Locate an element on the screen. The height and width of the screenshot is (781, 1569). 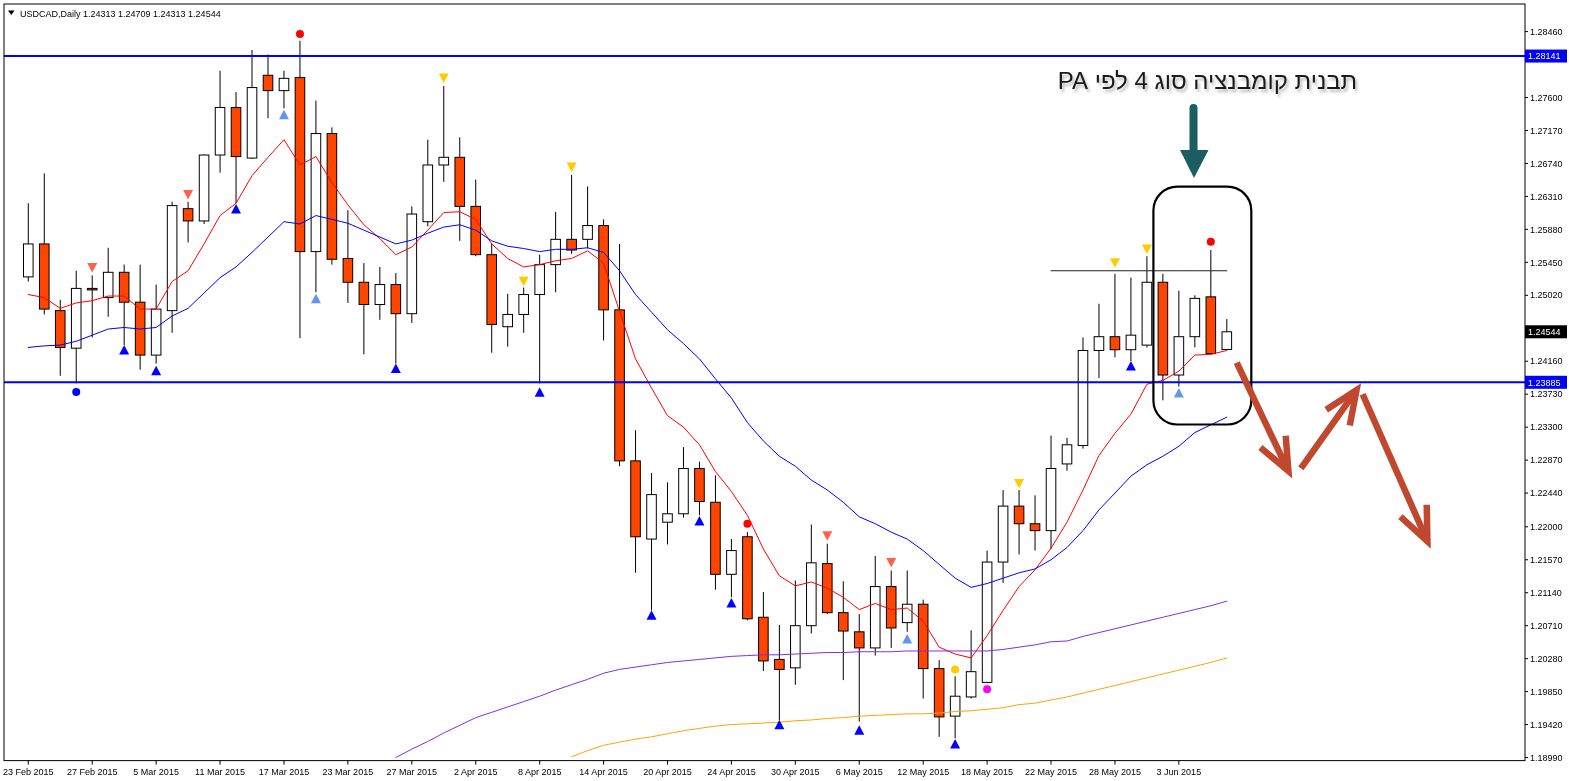
y-tick-label: 1.25020 is located at coordinates (1546, 295).